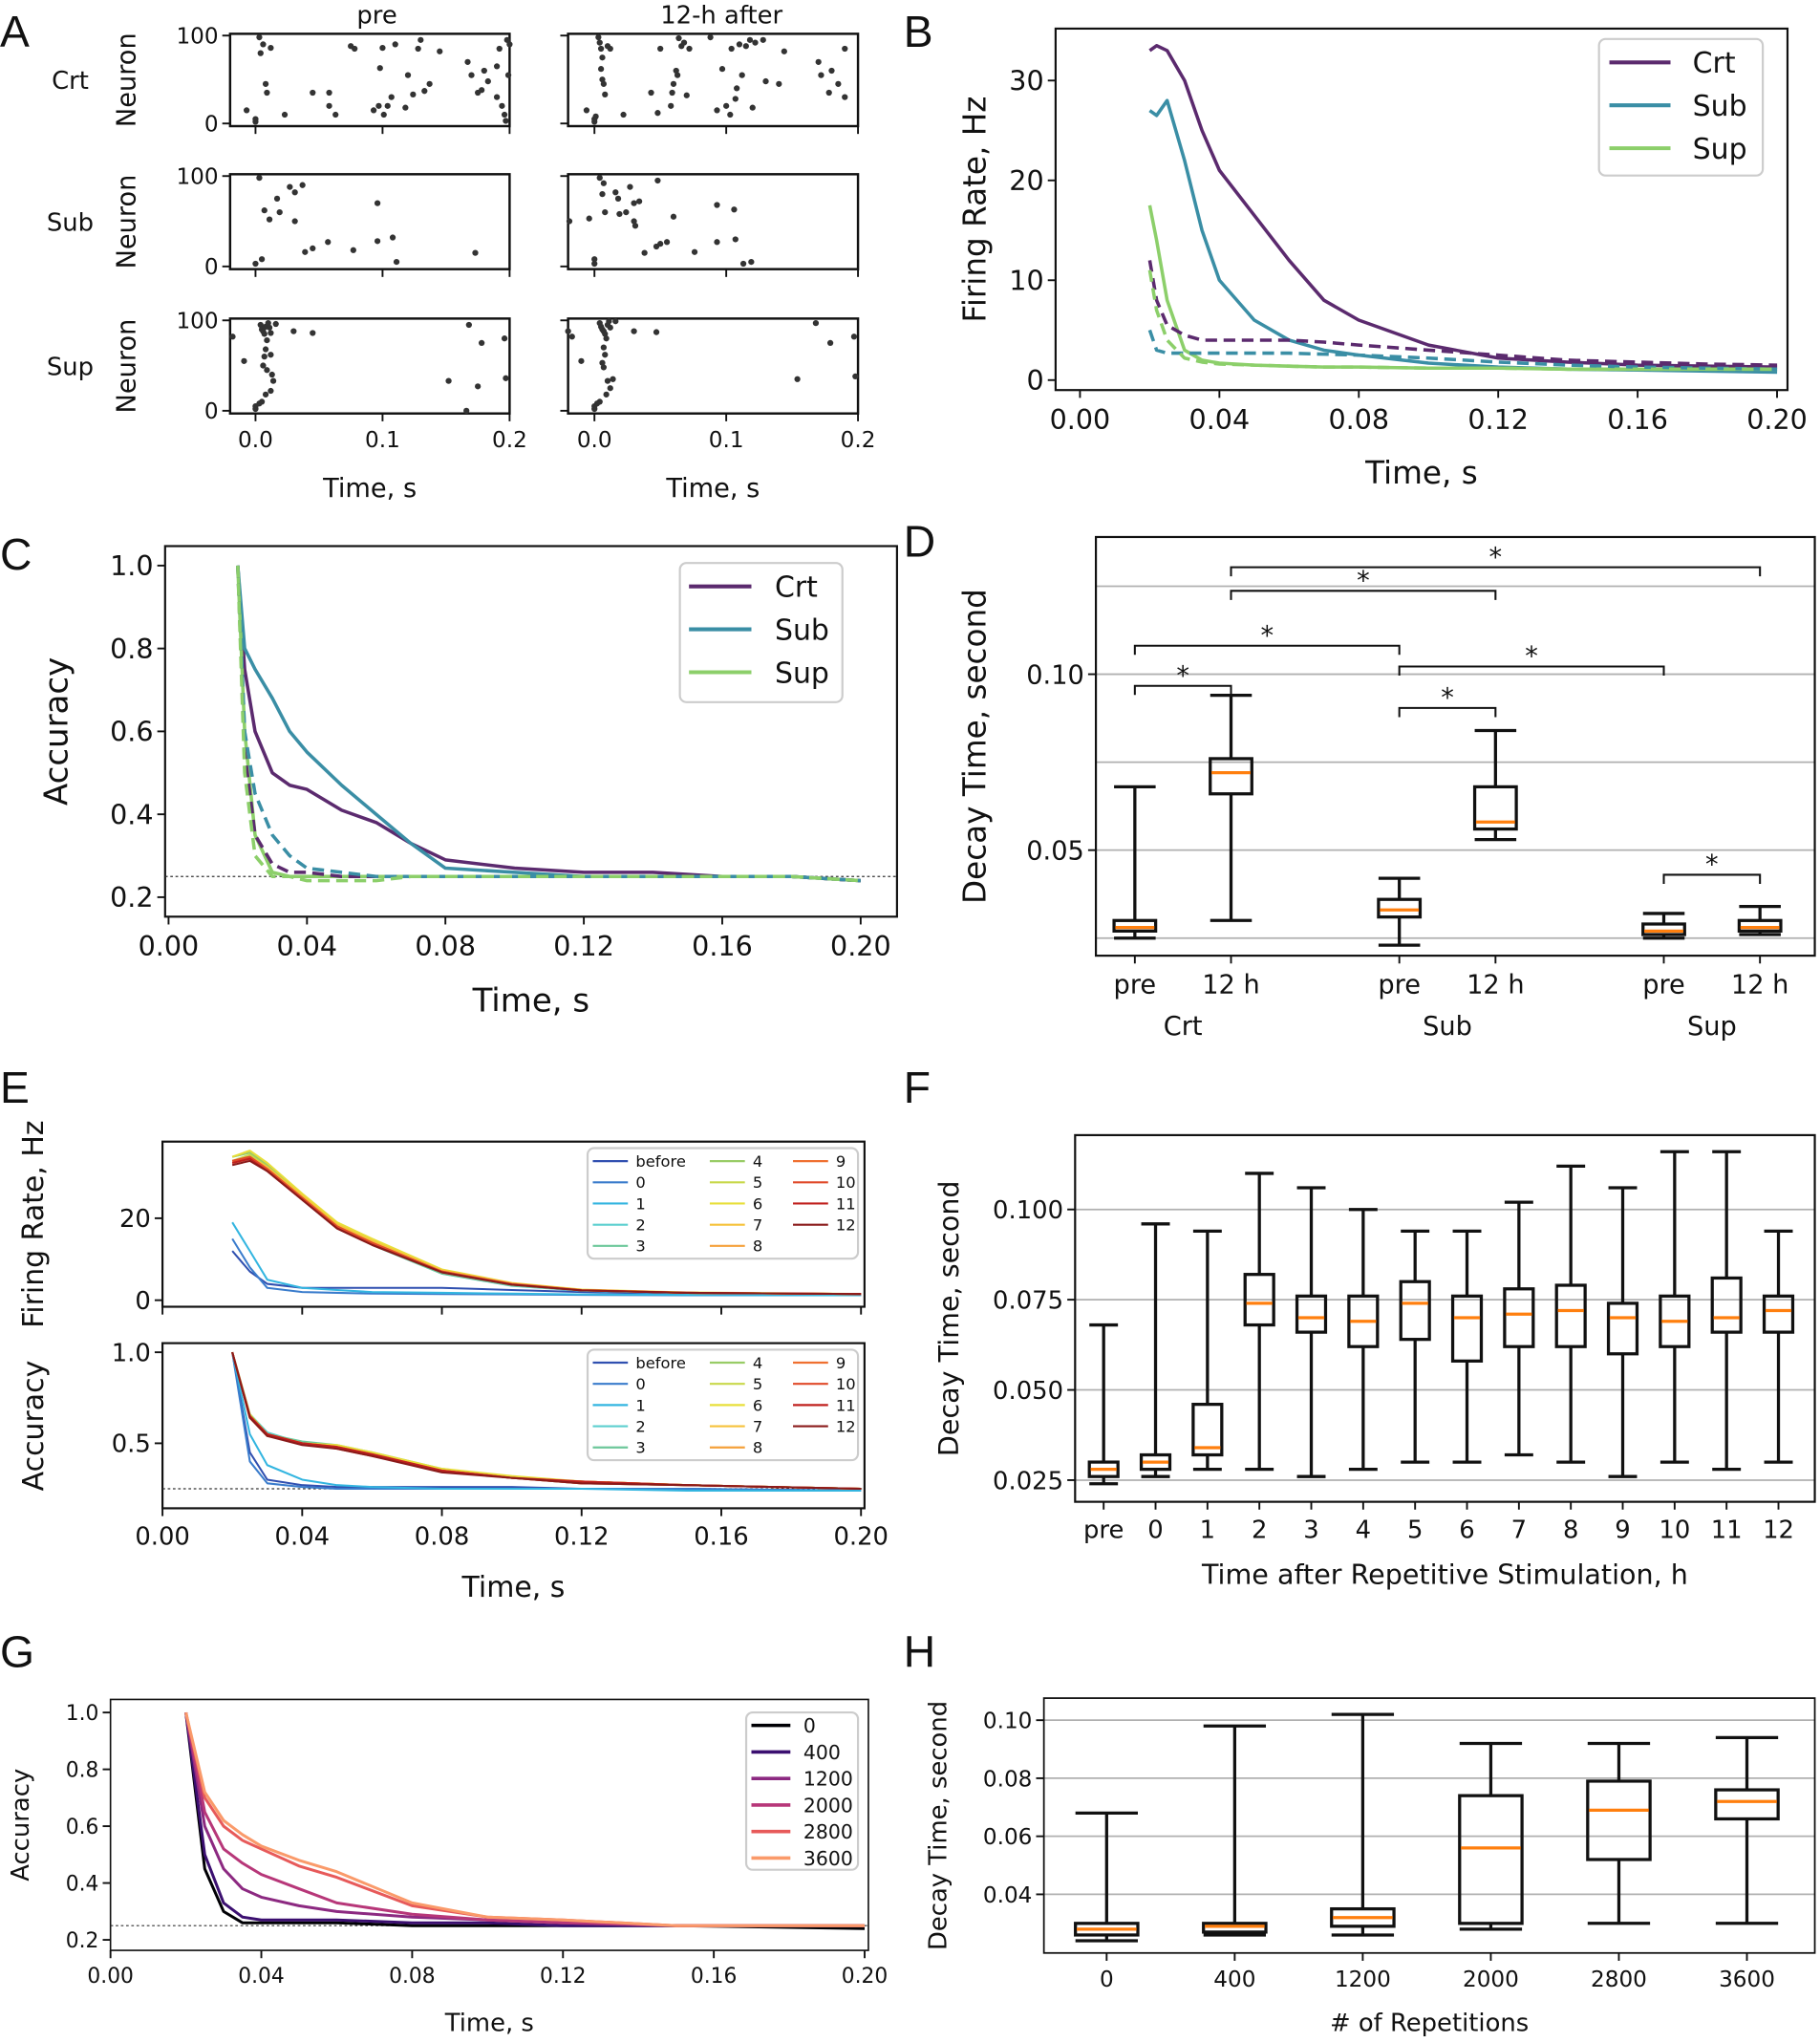  What do you see at coordinates (1519, 1530) in the screenshot?
I see `x-tick-label: 7` at bounding box center [1519, 1530].